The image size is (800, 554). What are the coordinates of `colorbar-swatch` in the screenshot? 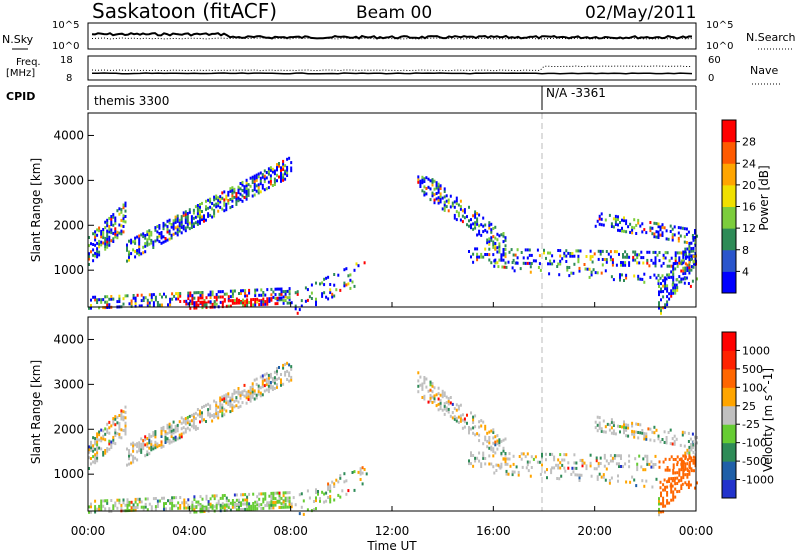 It's located at (729, 239).